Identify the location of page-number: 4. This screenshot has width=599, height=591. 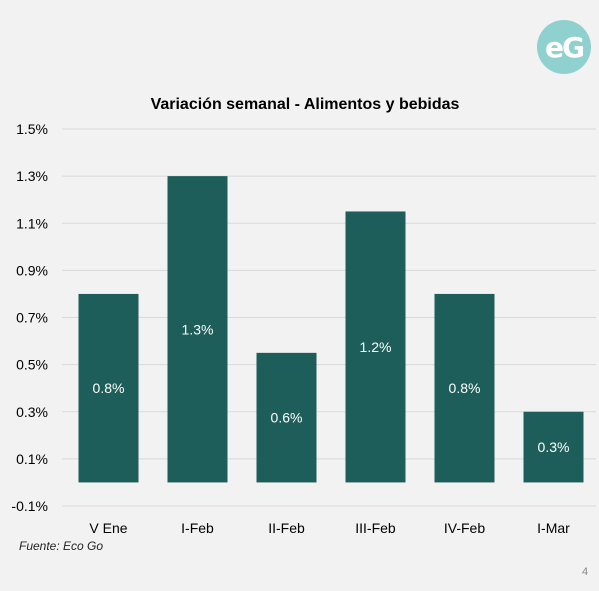
(585, 572).